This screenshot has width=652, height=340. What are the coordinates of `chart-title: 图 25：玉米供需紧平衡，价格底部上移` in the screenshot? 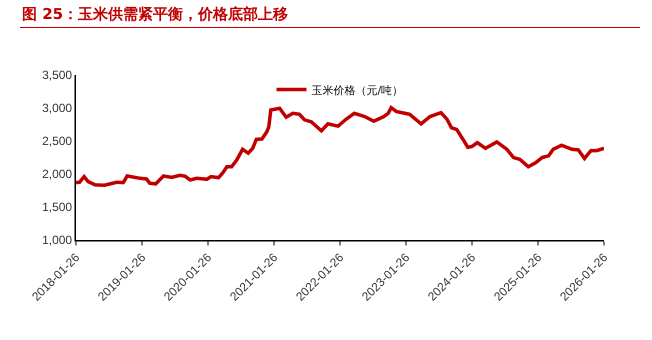 It's located at (155, 14).